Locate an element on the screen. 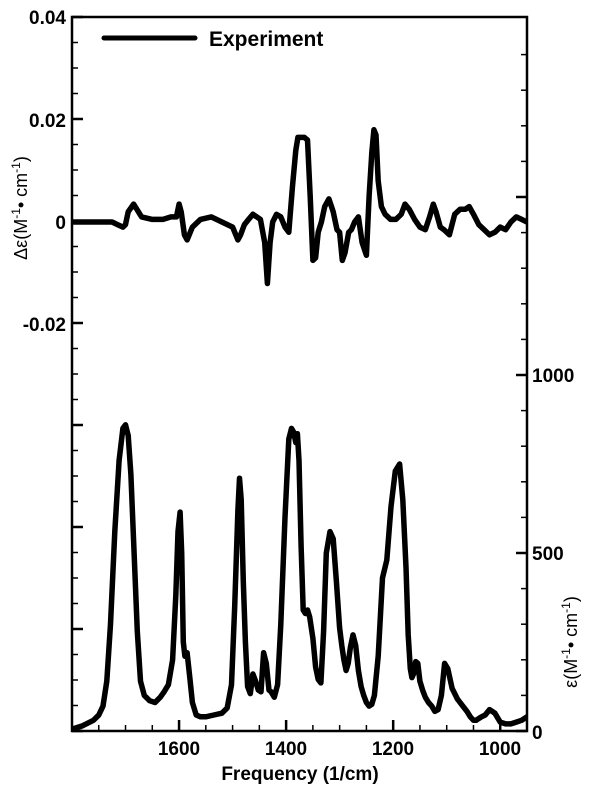 The width and height of the screenshot is (600, 792). legend-label: Experiment is located at coordinates (266, 39).